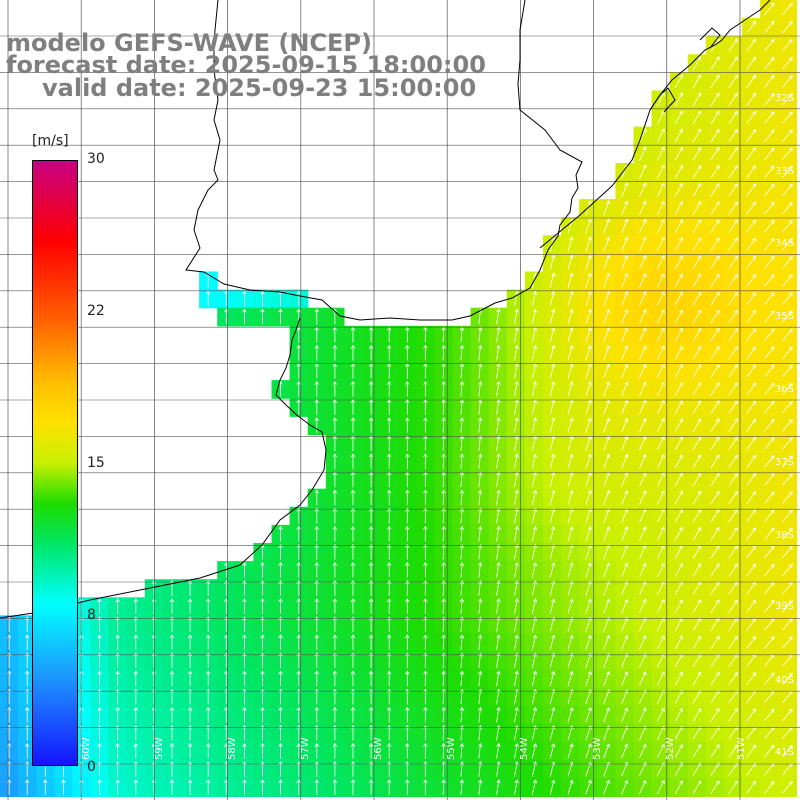 Image resolution: width=800 pixels, height=800 pixels. Describe the element at coordinates (784, 316) in the screenshot. I see `lat-label-35s: 35S` at that location.